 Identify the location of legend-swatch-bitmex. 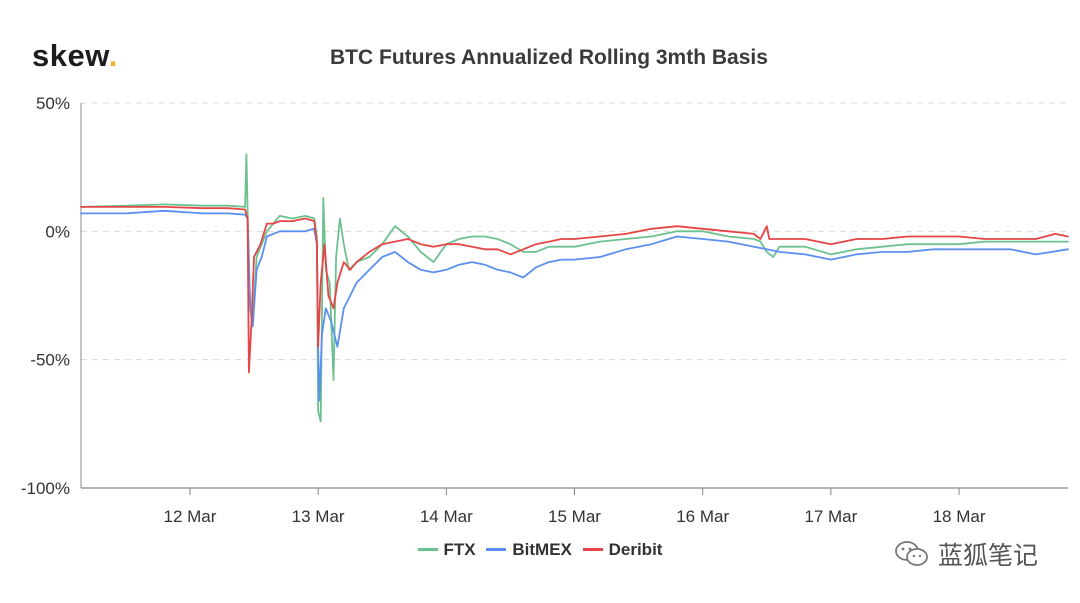
(496, 549).